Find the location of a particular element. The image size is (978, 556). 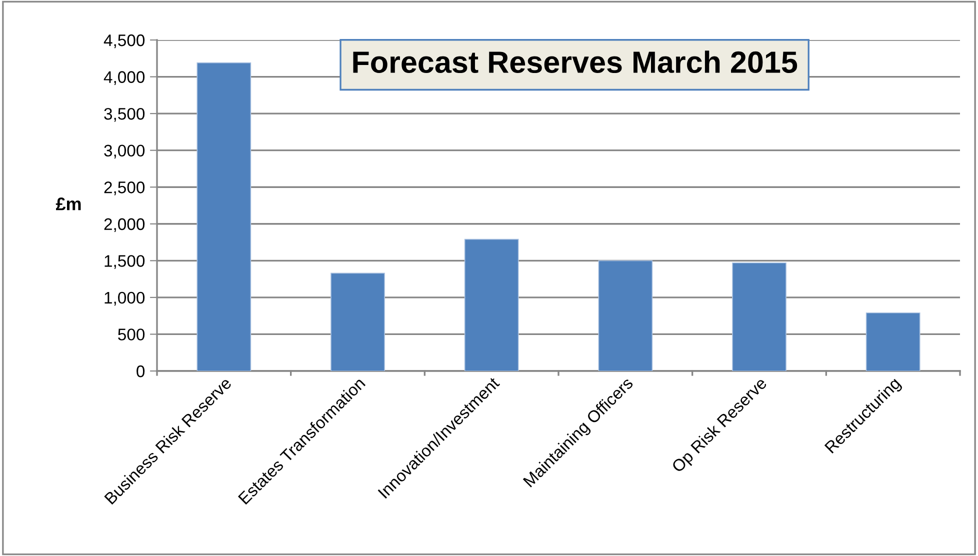

y-tick-label: 3,500 is located at coordinates (124, 115).